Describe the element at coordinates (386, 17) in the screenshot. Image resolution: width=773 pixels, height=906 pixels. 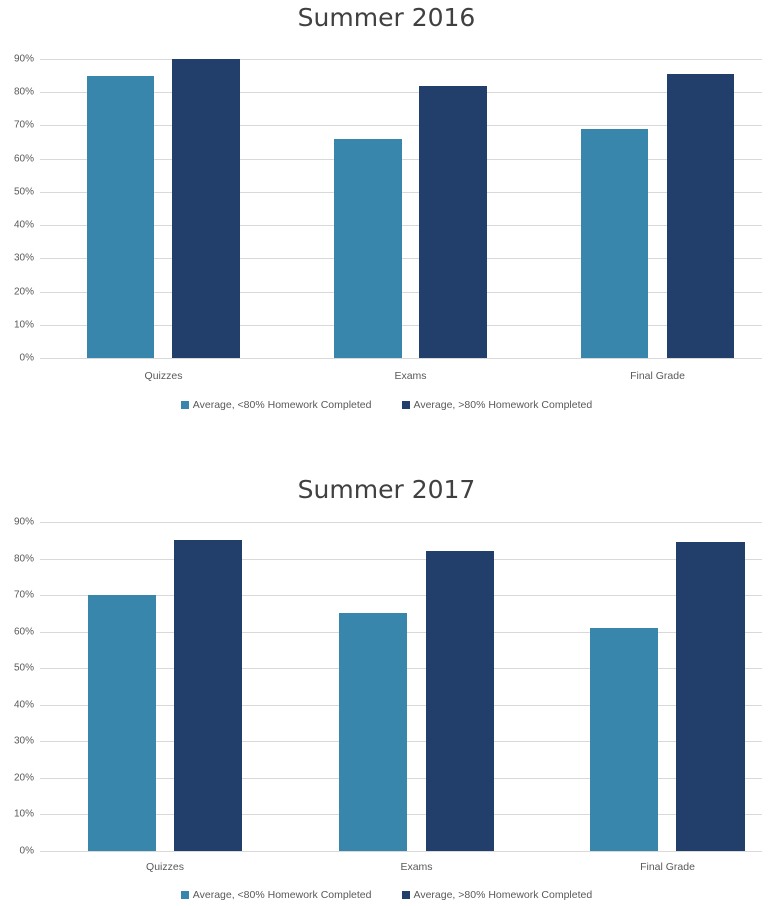
I see `chart-title: Summer 2016` at that location.